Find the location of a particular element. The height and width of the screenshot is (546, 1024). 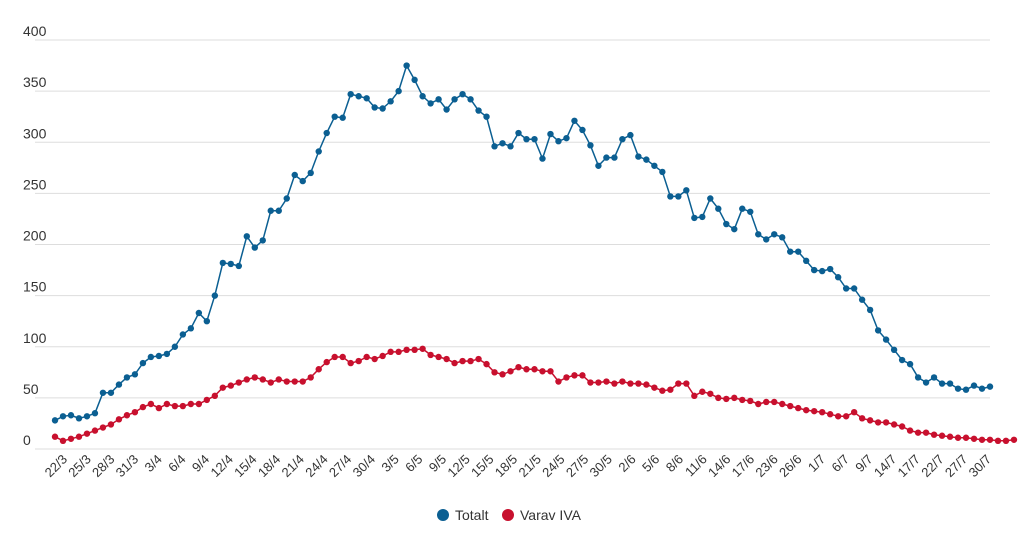

y-tick-label: 150 is located at coordinates (35, 287).